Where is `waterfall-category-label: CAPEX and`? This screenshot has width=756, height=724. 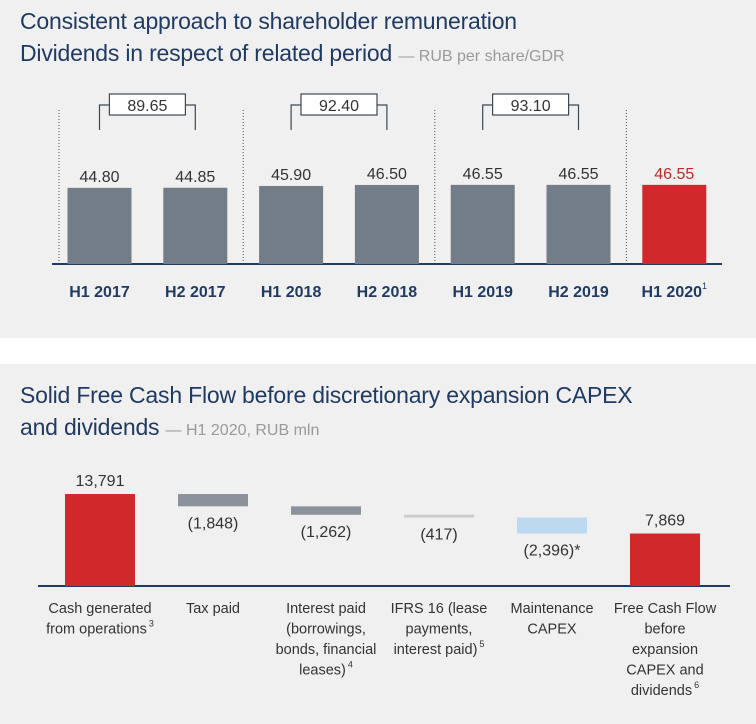 waterfall-category-label: CAPEX and is located at coordinates (664, 671).